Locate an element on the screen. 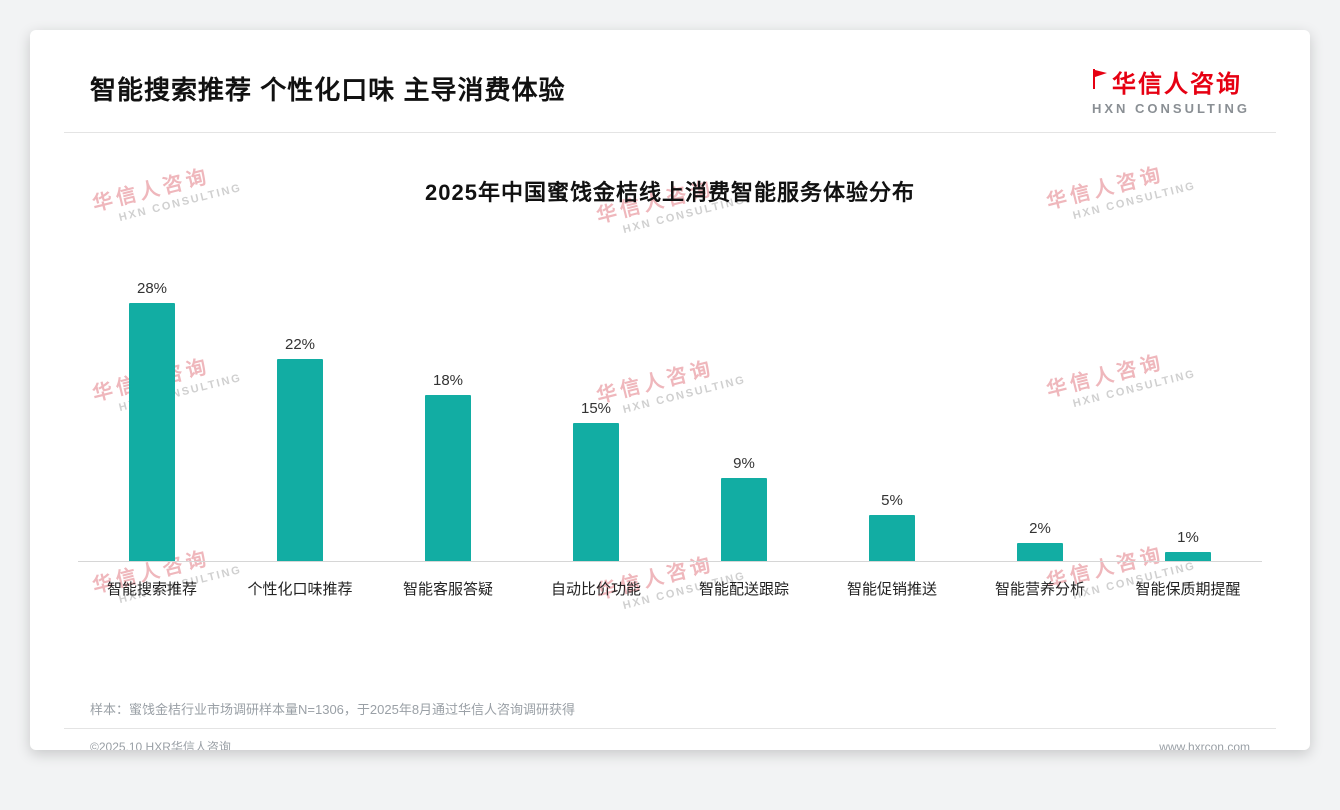 The width and height of the screenshot is (1340, 810). flag-icon is located at coordinates (1100, 81).